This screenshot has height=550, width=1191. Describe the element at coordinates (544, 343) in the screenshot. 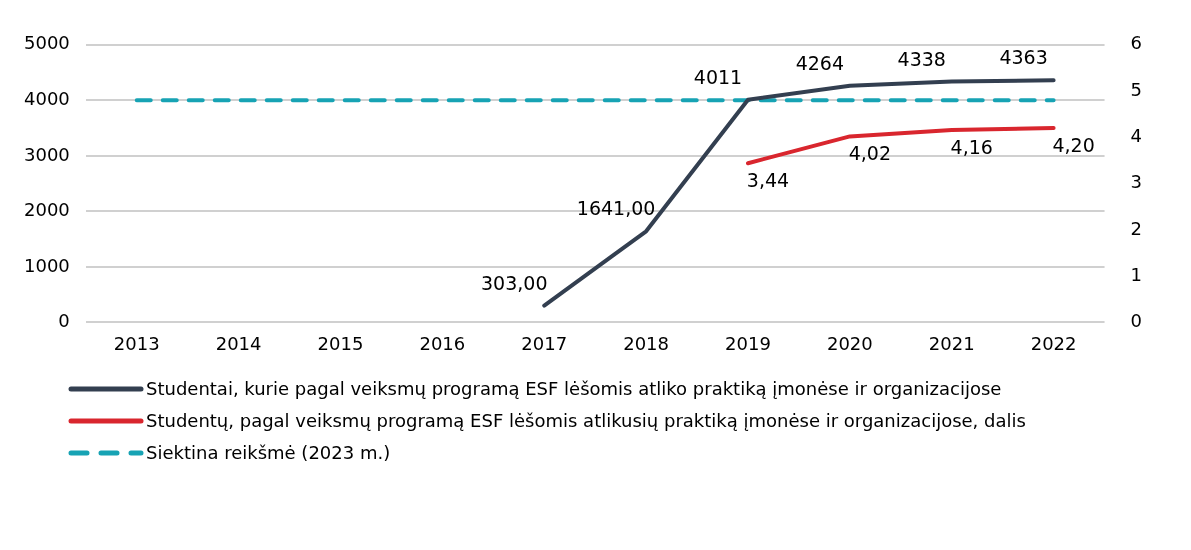

I see `x-tick-label: 2017` at that location.